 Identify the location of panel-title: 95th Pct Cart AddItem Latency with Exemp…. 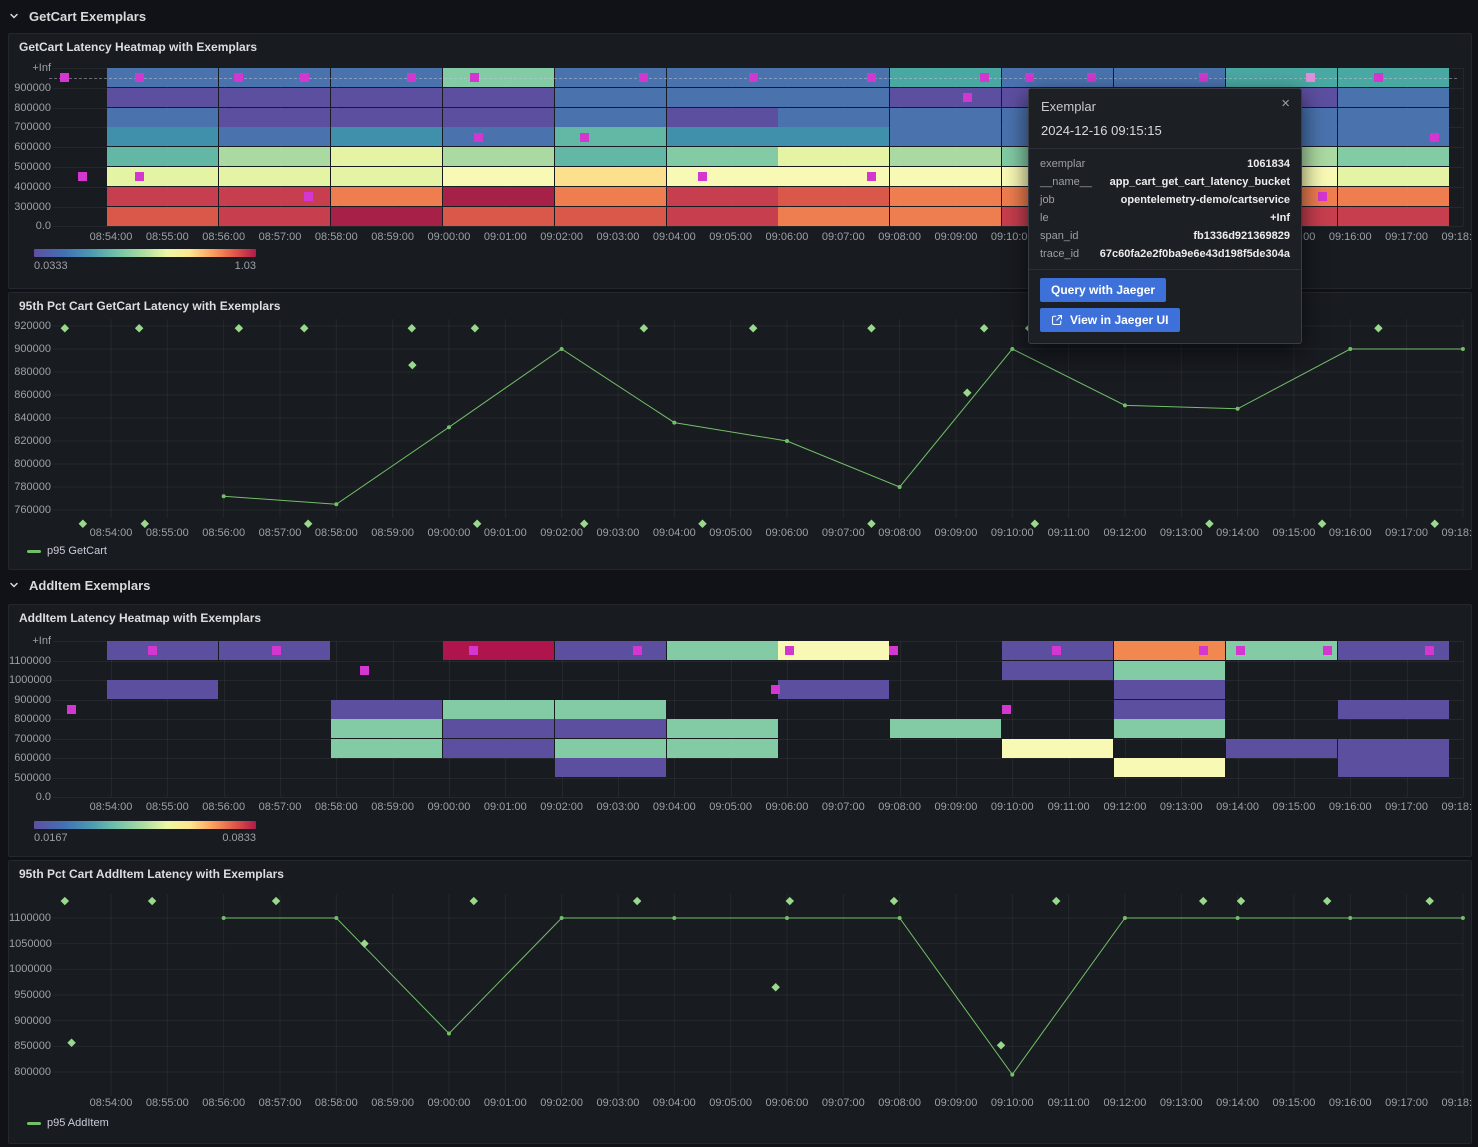
(151, 874).